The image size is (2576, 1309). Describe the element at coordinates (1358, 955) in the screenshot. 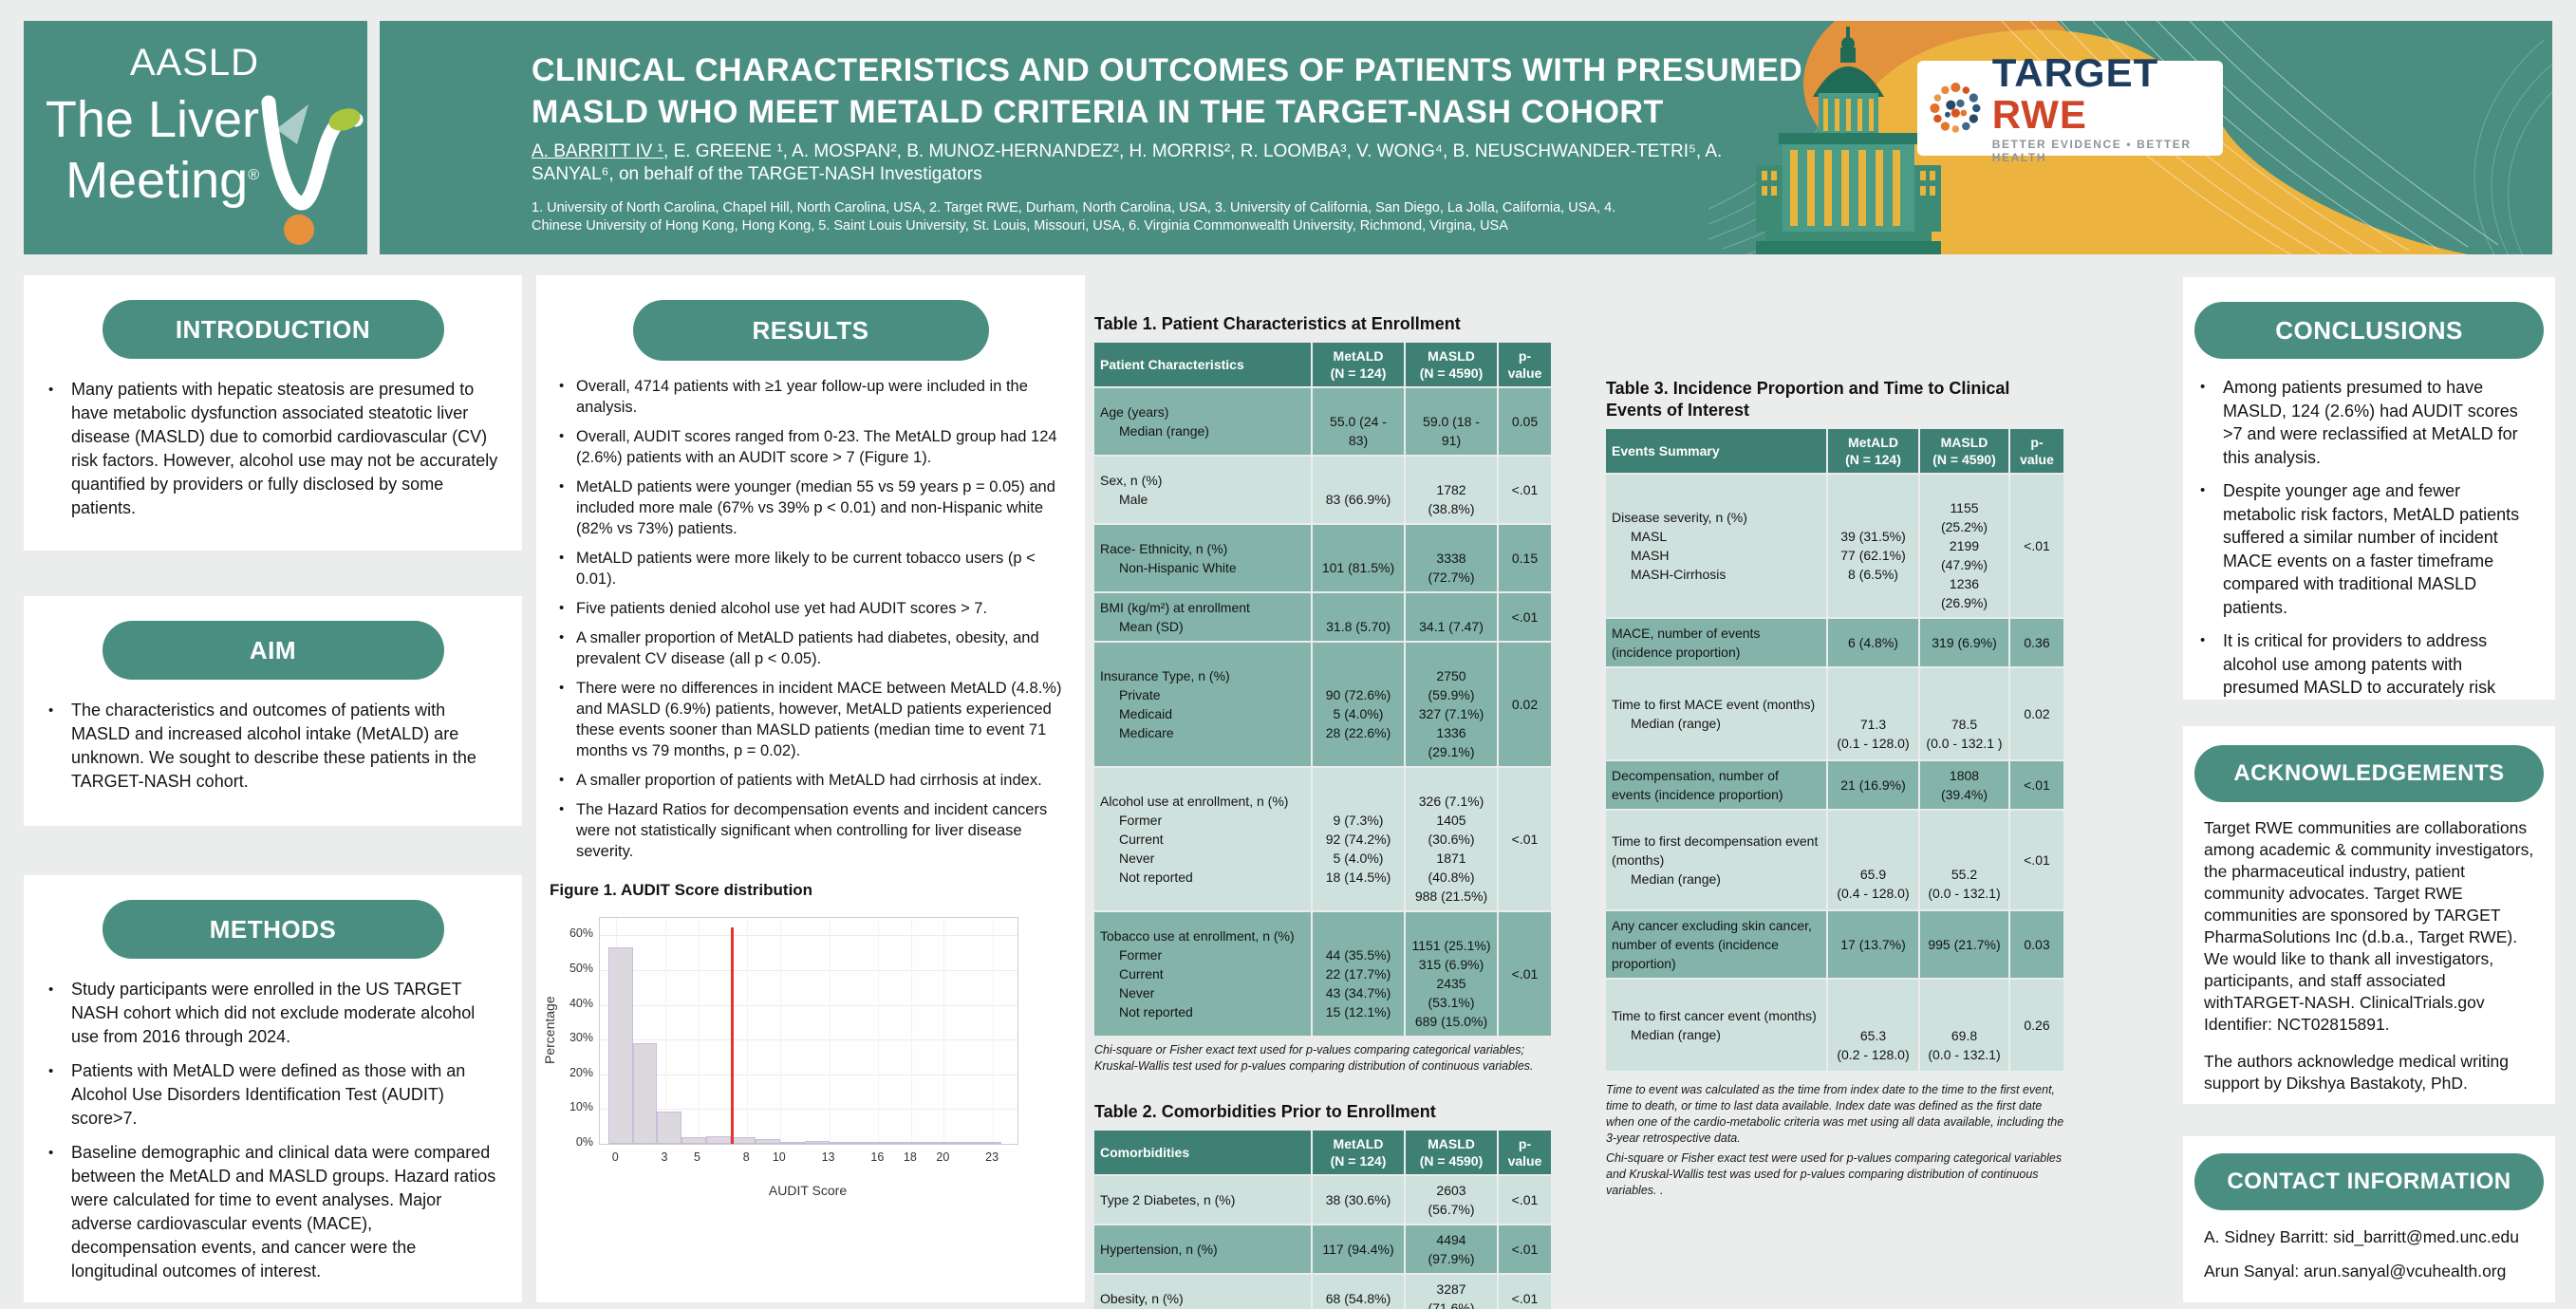

I see `element: 44 (35.5%)` at that location.